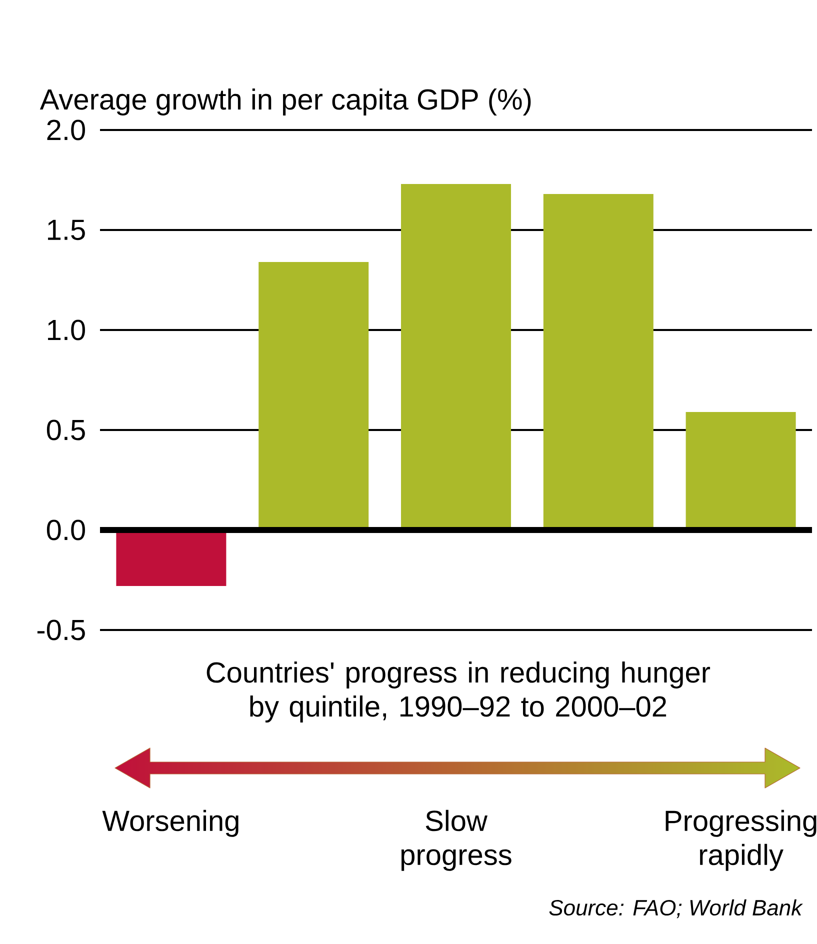  What do you see at coordinates (65, 530) in the screenshot?
I see `y-tick-label: 0.0` at bounding box center [65, 530].